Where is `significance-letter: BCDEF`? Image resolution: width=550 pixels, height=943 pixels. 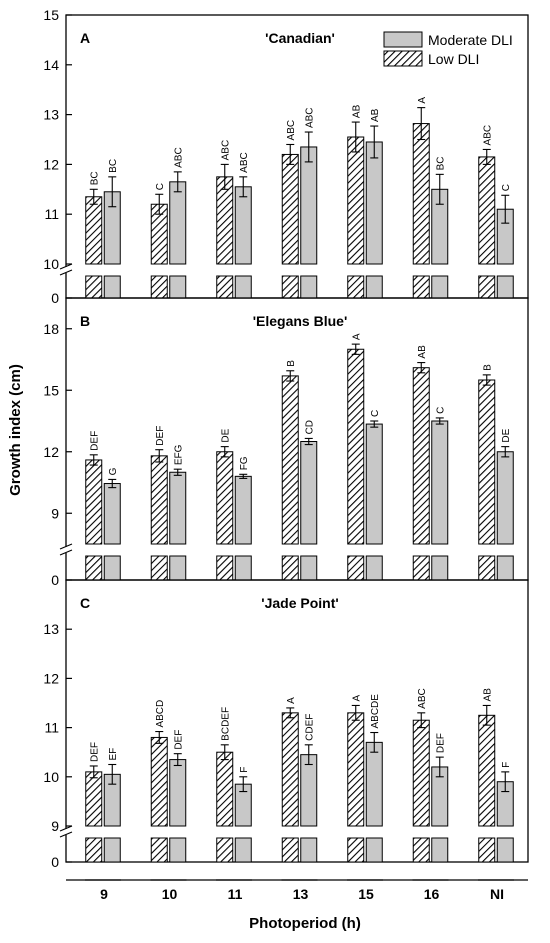 significance-letter: BCDEF is located at coordinates (225, 724).